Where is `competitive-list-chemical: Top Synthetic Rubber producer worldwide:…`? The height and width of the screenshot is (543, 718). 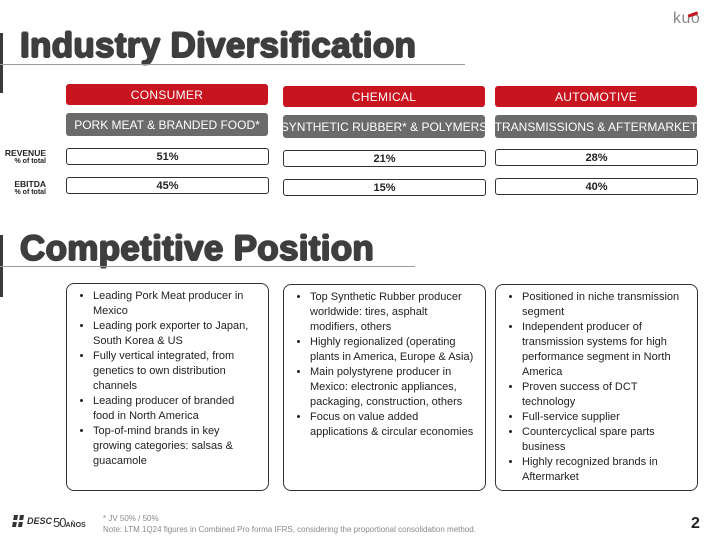
competitive-list-chemical: Top Synthetic Rubber producer worldwide:… is located at coordinates (384, 365).